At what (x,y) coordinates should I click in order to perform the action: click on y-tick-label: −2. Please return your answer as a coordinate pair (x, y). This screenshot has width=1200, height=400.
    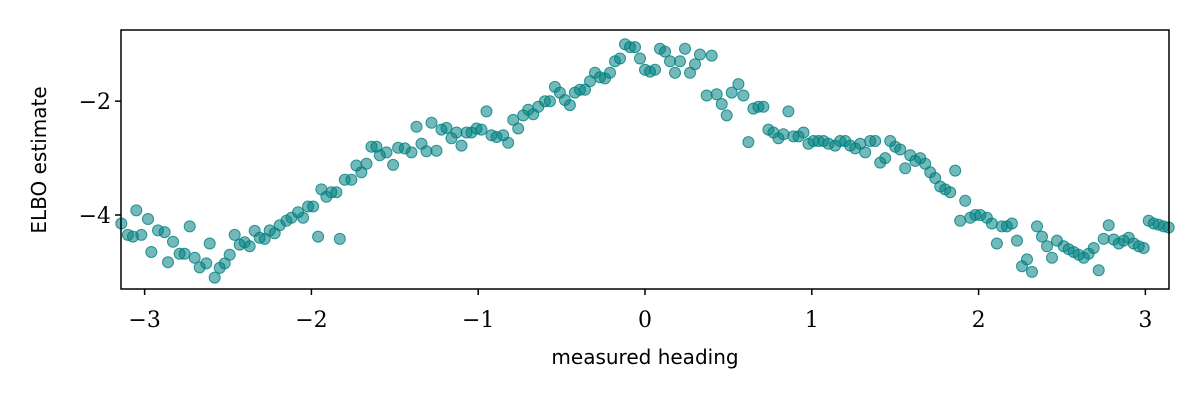
    Looking at the image, I should click on (95, 102).